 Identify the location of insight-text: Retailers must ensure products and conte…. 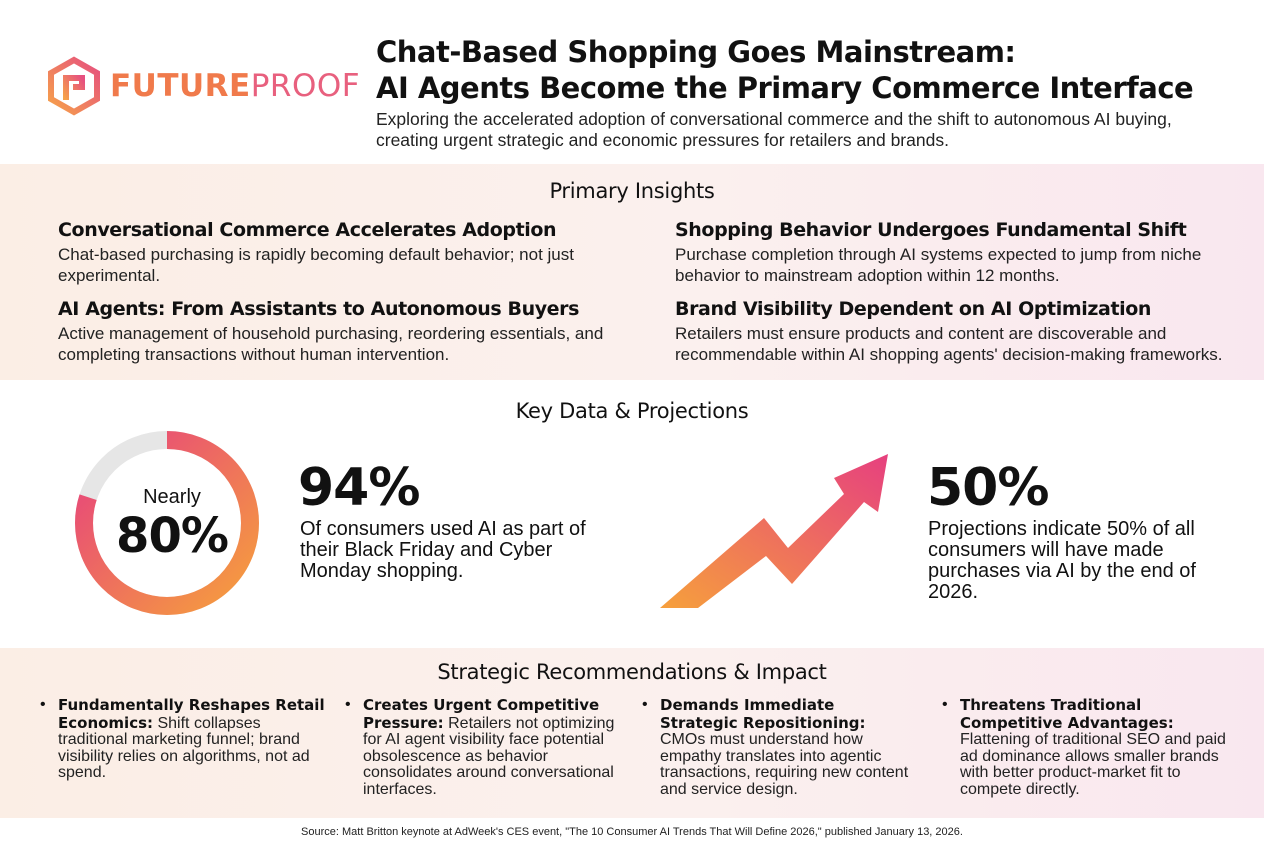
(949, 344).